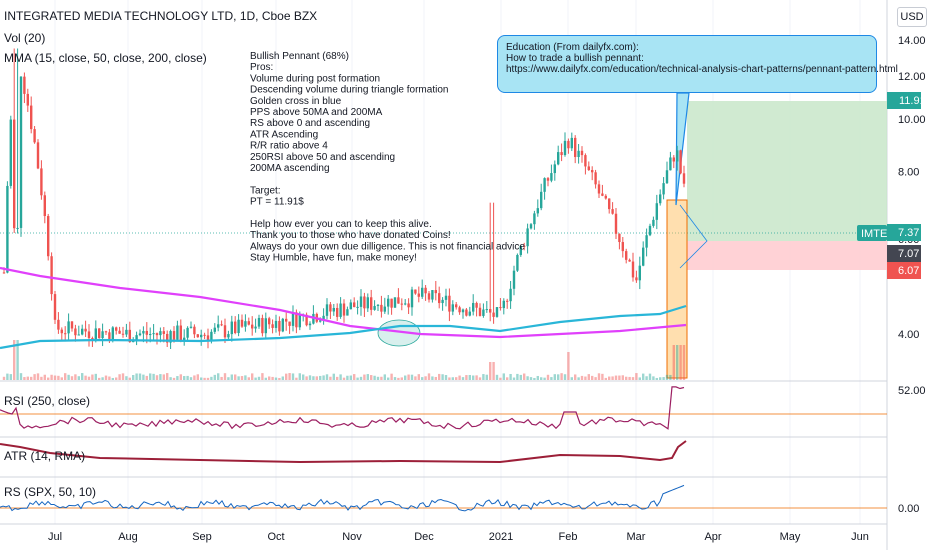 Image resolution: width=932 pixels, height=550 pixels. I want to click on svg-text: IMTE, so click(874, 234).